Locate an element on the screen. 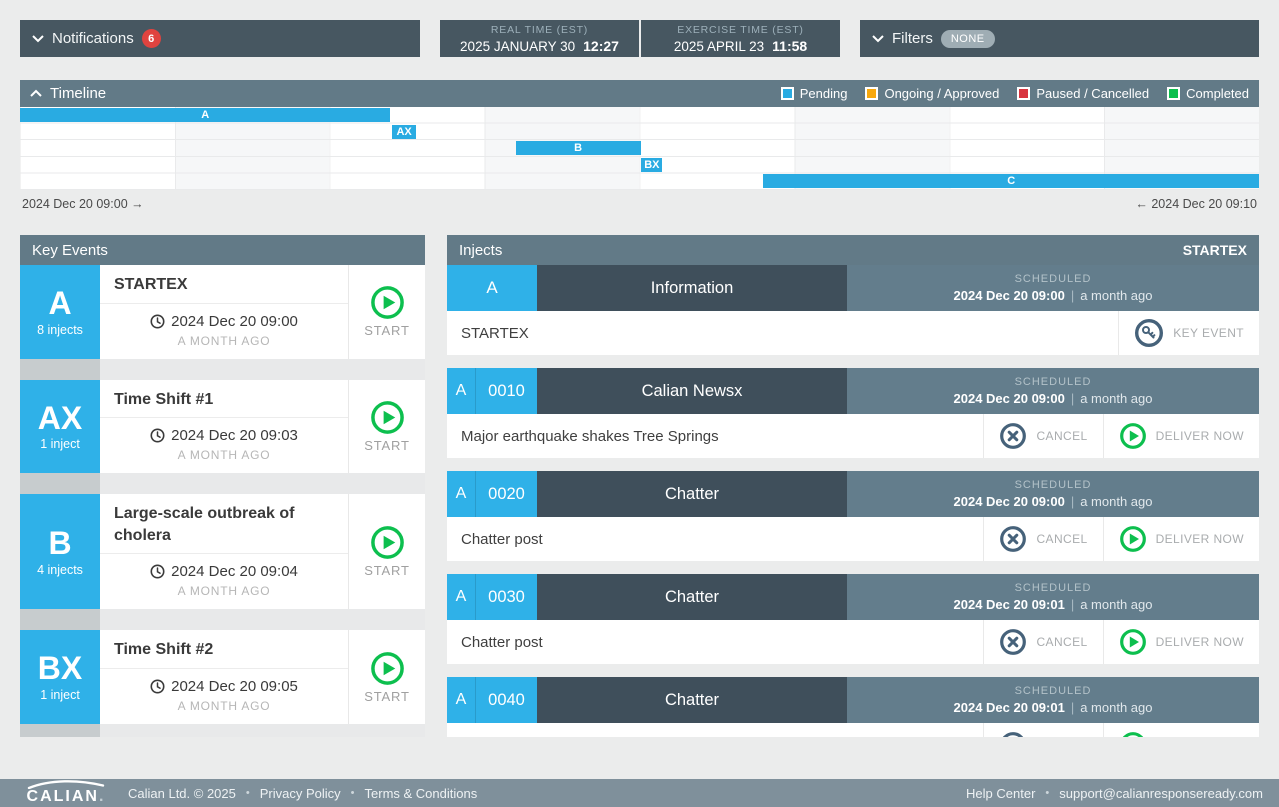  timeline-bar-label: AX is located at coordinates (404, 131).